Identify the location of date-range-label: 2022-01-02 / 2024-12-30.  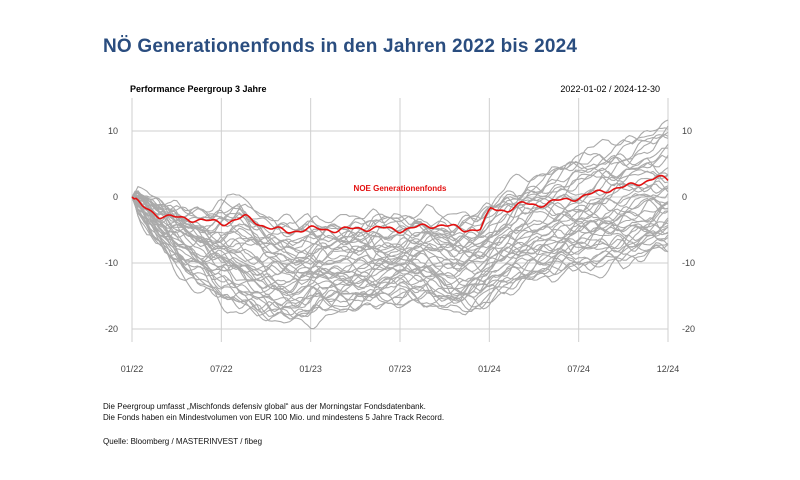
(610, 89).